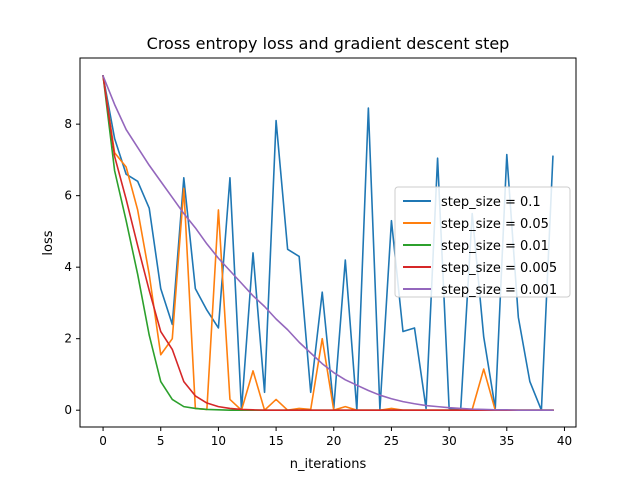 This screenshot has height=480, width=640. I want to click on y-axis-label: loss, so click(48, 242).